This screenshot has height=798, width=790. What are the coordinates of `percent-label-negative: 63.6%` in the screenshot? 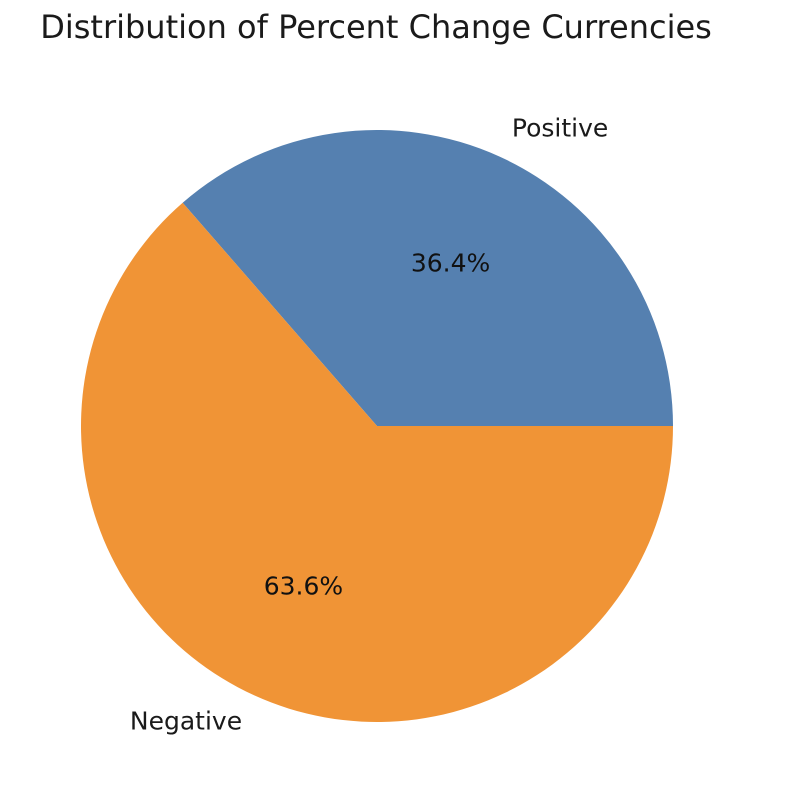 It's located at (303, 586).